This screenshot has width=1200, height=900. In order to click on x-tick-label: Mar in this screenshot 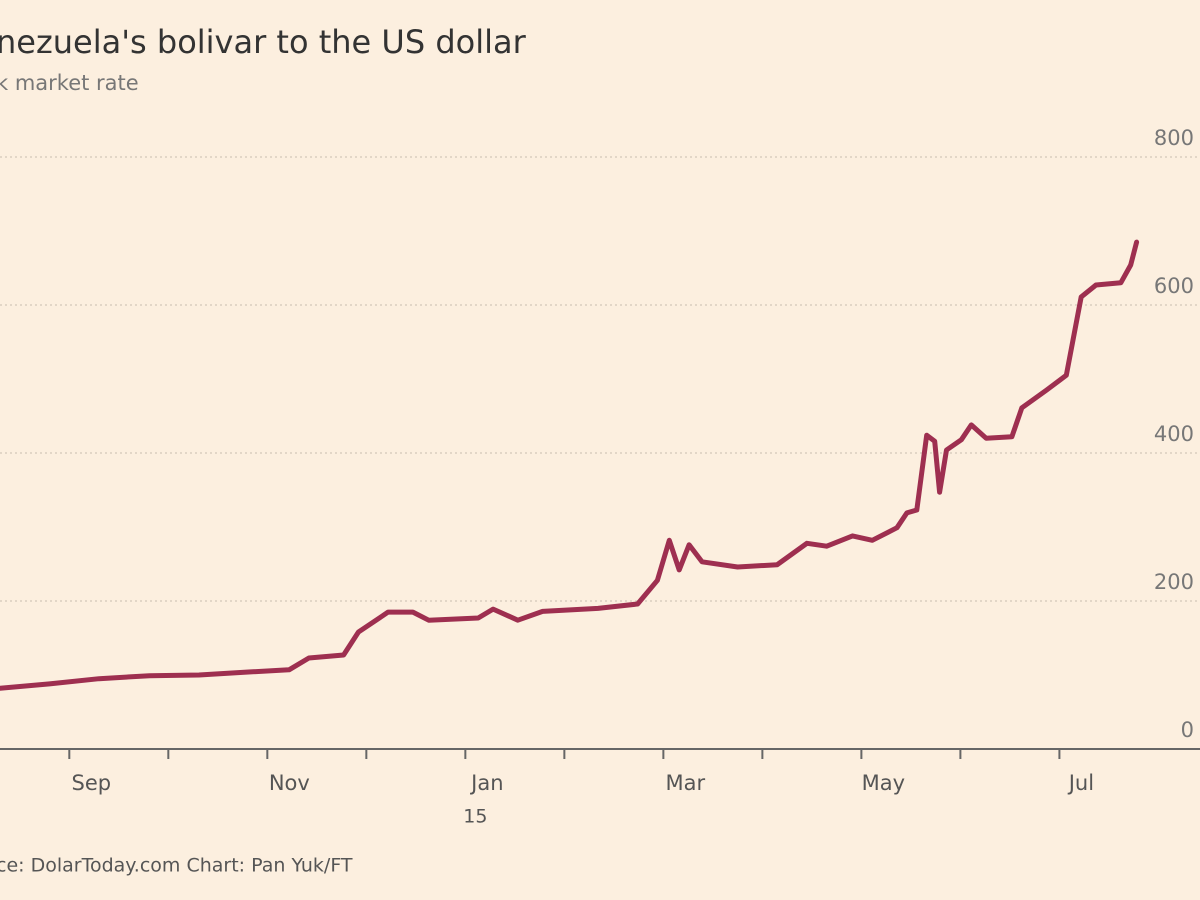, I will do `click(686, 783)`.